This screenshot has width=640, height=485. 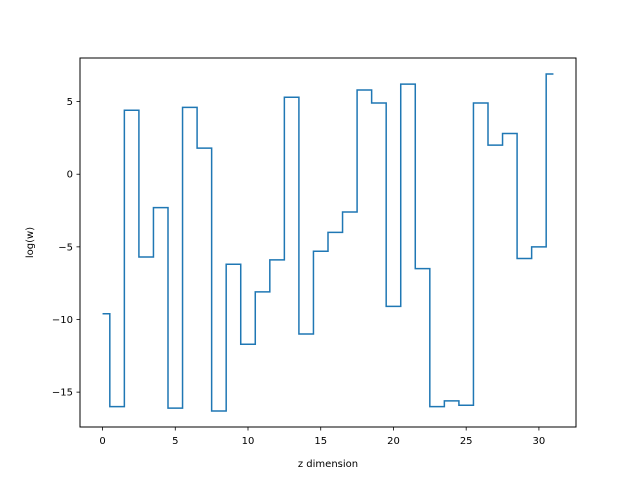 What do you see at coordinates (175, 441) in the screenshot?
I see `x-tick-label: 5` at bounding box center [175, 441].